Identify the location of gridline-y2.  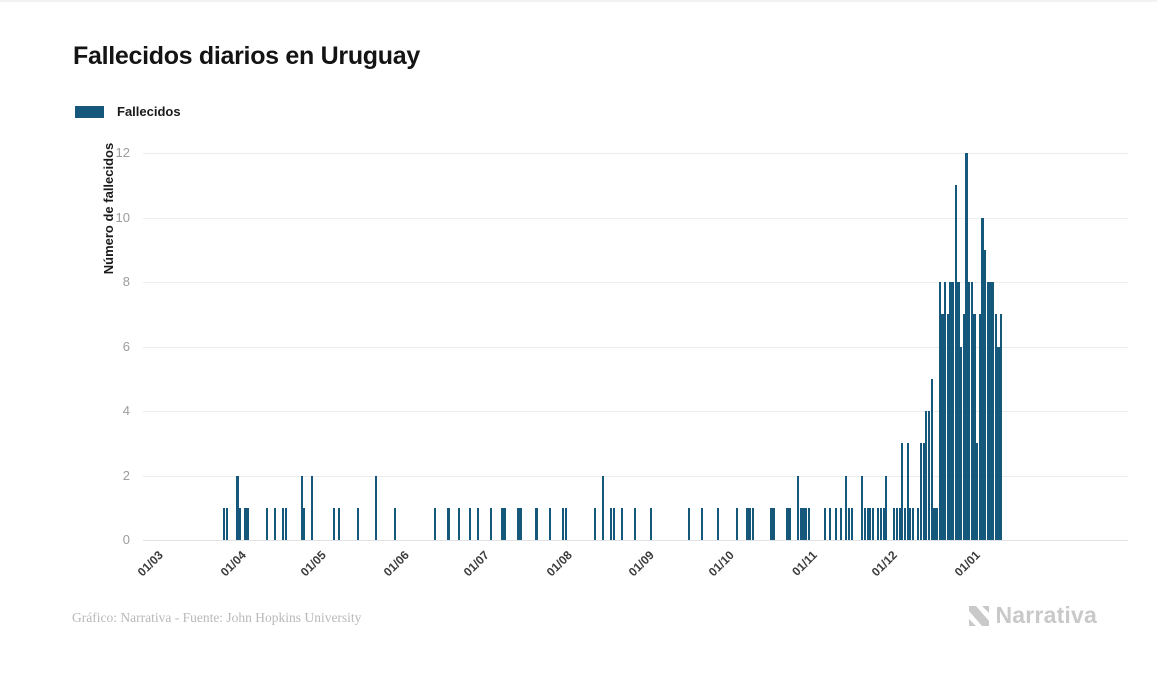
(635, 476).